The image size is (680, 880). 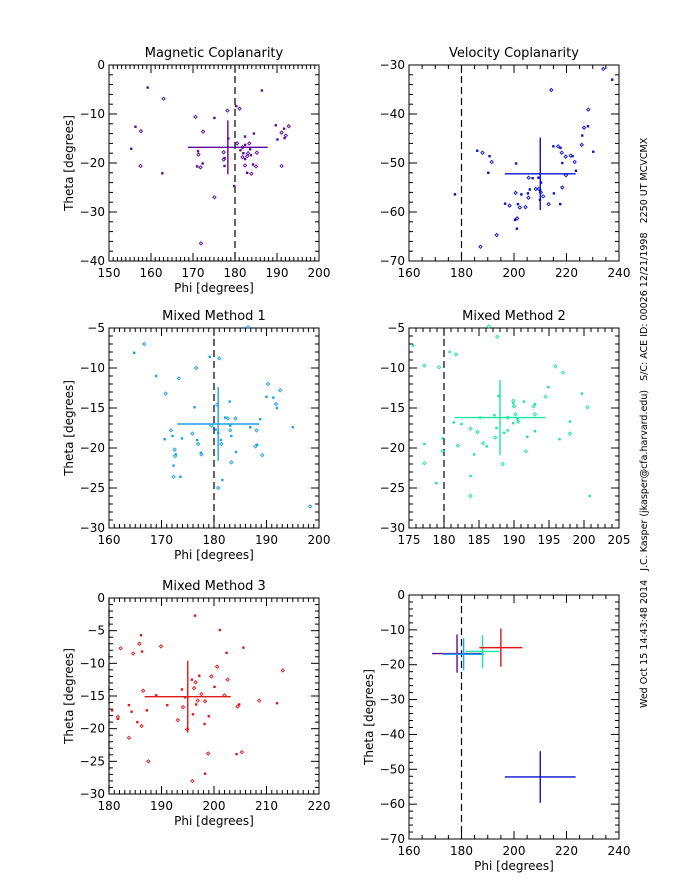 I want to click on x-tick-label: 205, so click(x=619, y=540).